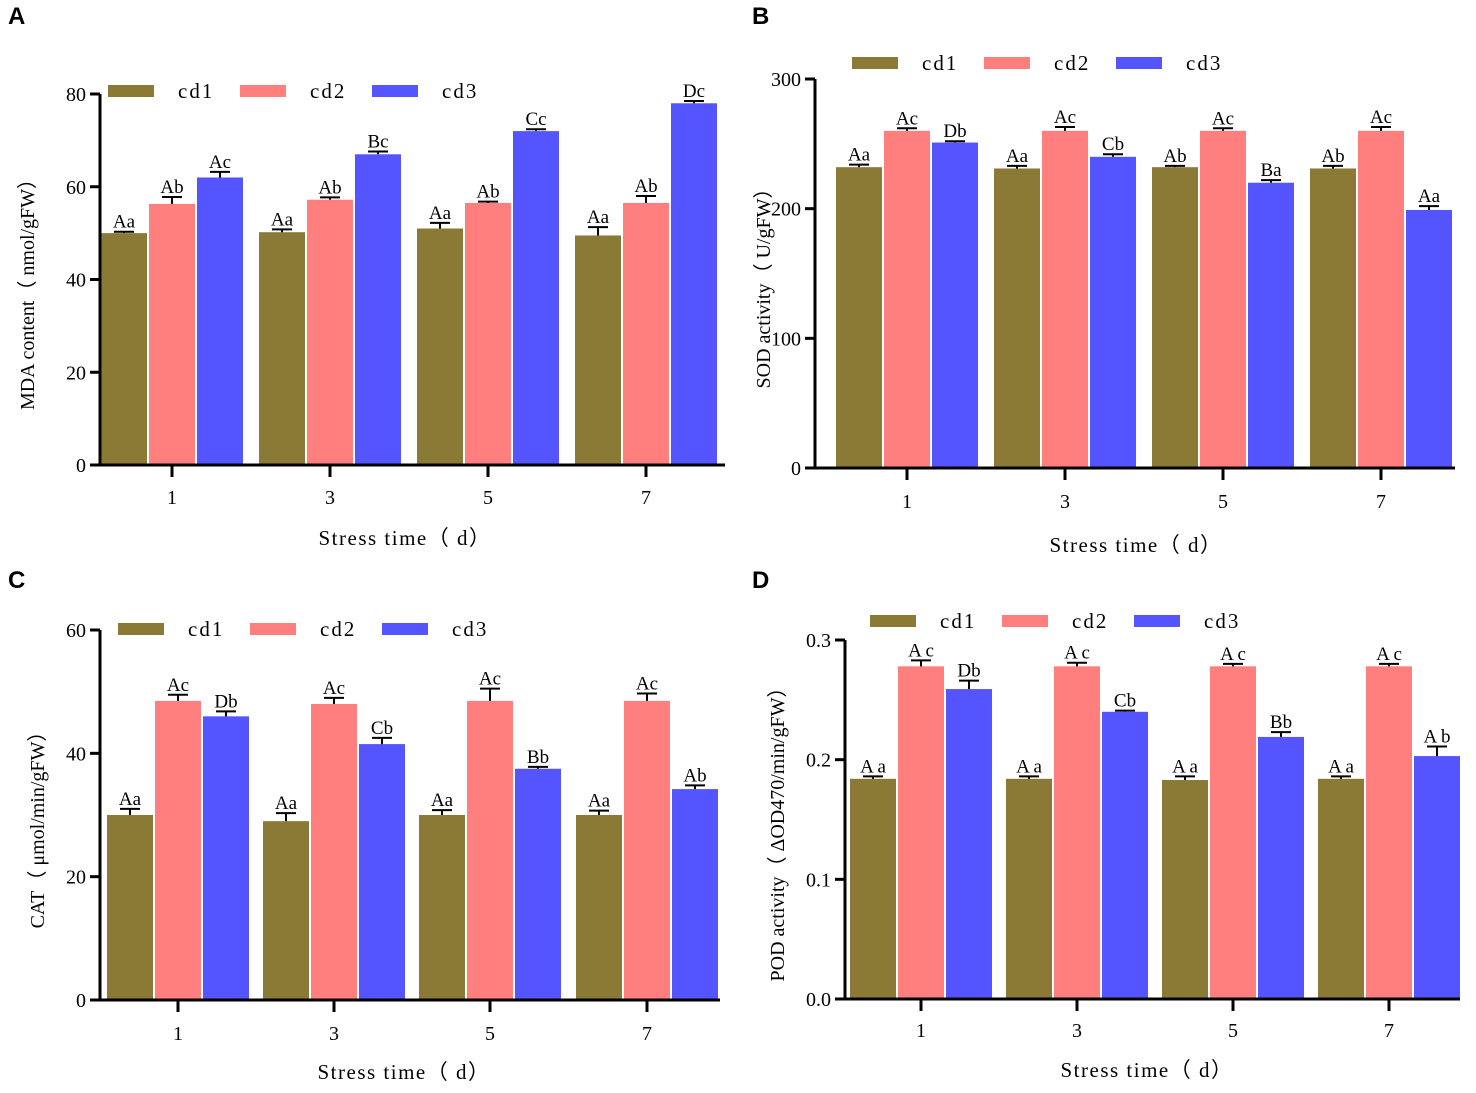  I want to click on panel-letter: A, so click(16, 16).